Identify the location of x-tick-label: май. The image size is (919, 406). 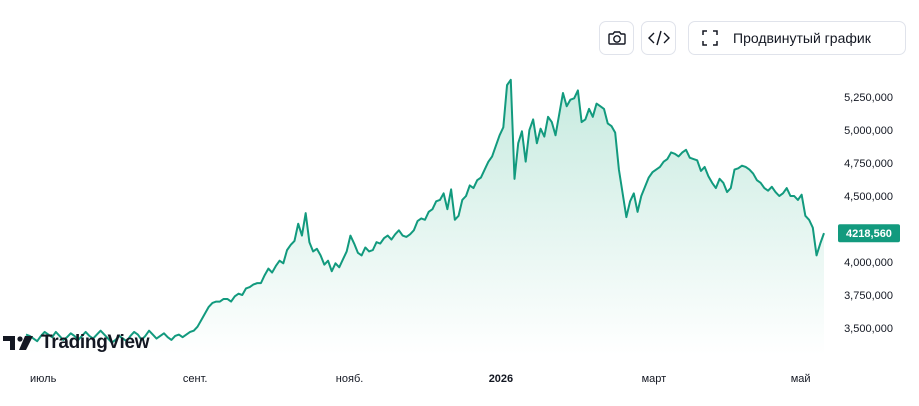
(801, 379).